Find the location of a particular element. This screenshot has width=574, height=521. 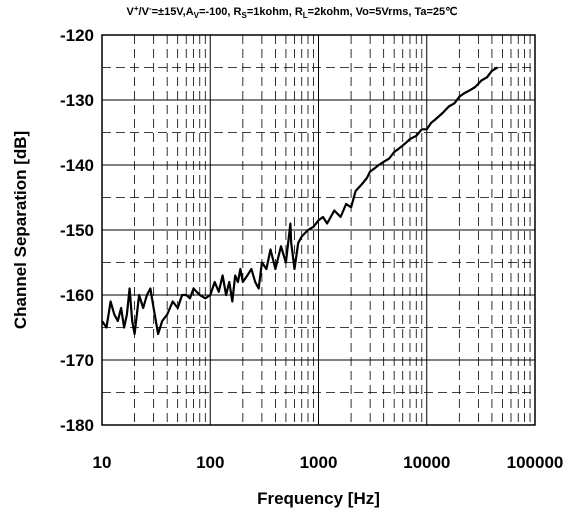

title-part: /V is located at coordinates (144, 12).